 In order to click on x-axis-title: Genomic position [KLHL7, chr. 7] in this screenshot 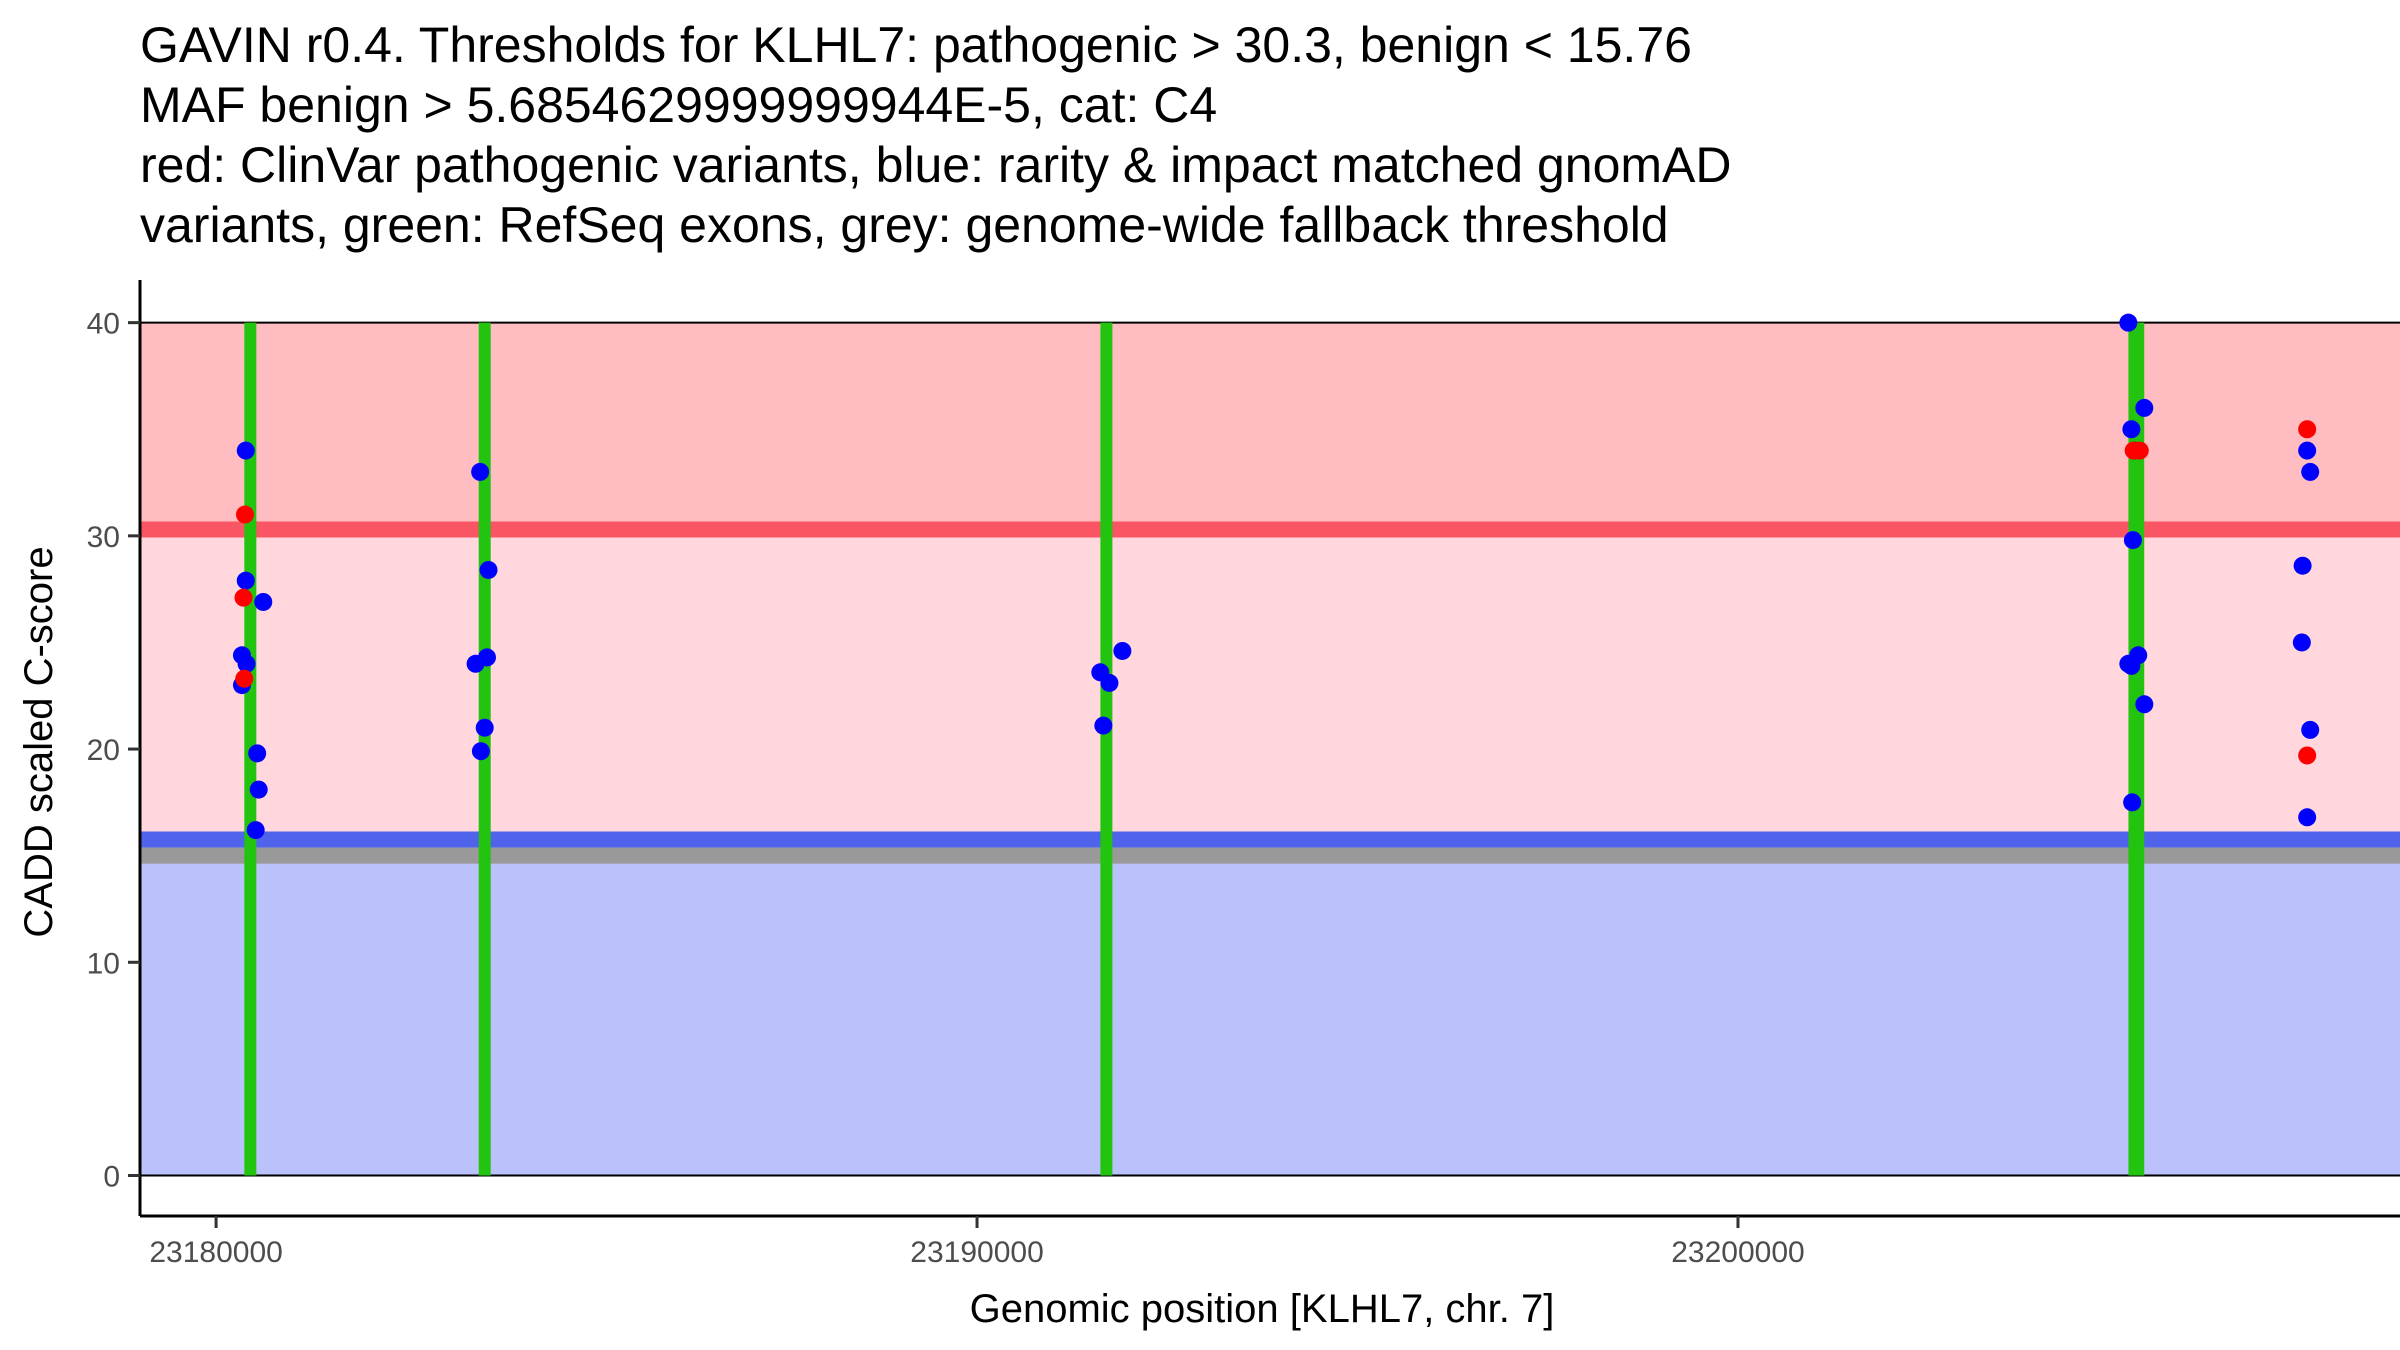, I will do `click(1262, 1309)`.